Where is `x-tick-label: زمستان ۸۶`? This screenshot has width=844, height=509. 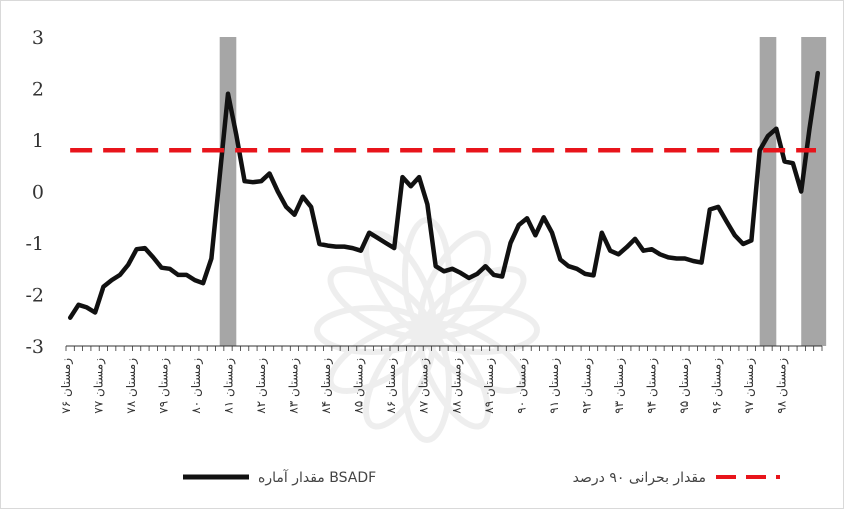 x-tick-label: زمستان ۸۶ is located at coordinates (391, 386).